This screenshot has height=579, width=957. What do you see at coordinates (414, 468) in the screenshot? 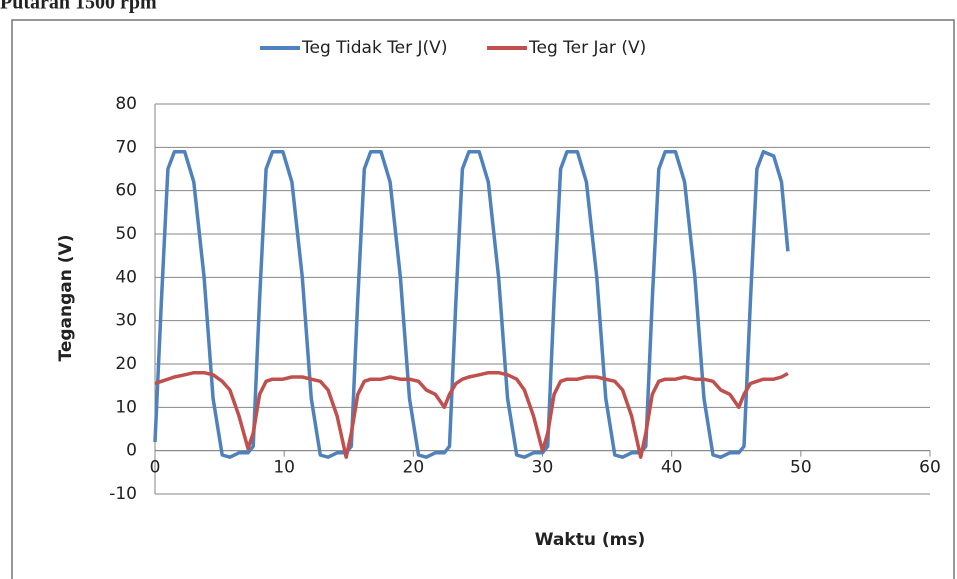
I see `x-tick-label: 20` at bounding box center [414, 468].